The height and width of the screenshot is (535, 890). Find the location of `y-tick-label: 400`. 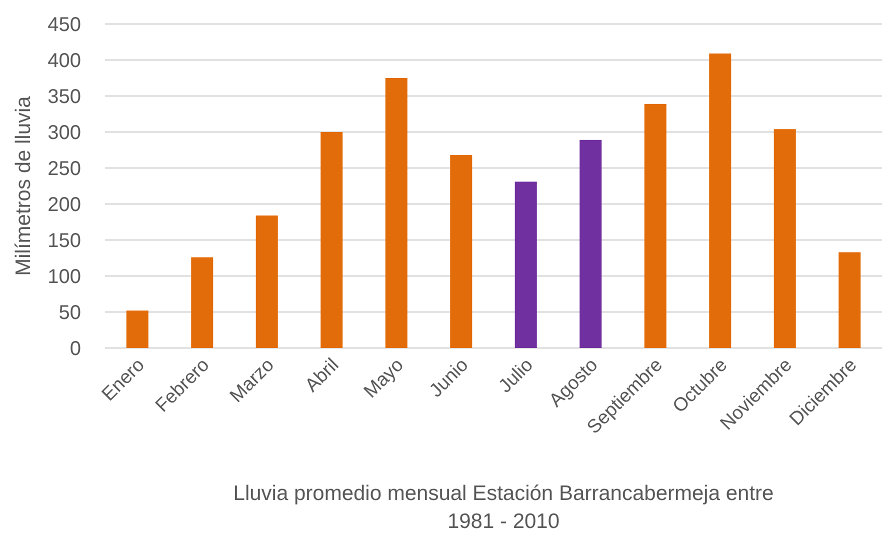

y-tick-label: 400 is located at coordinates (64, 61).